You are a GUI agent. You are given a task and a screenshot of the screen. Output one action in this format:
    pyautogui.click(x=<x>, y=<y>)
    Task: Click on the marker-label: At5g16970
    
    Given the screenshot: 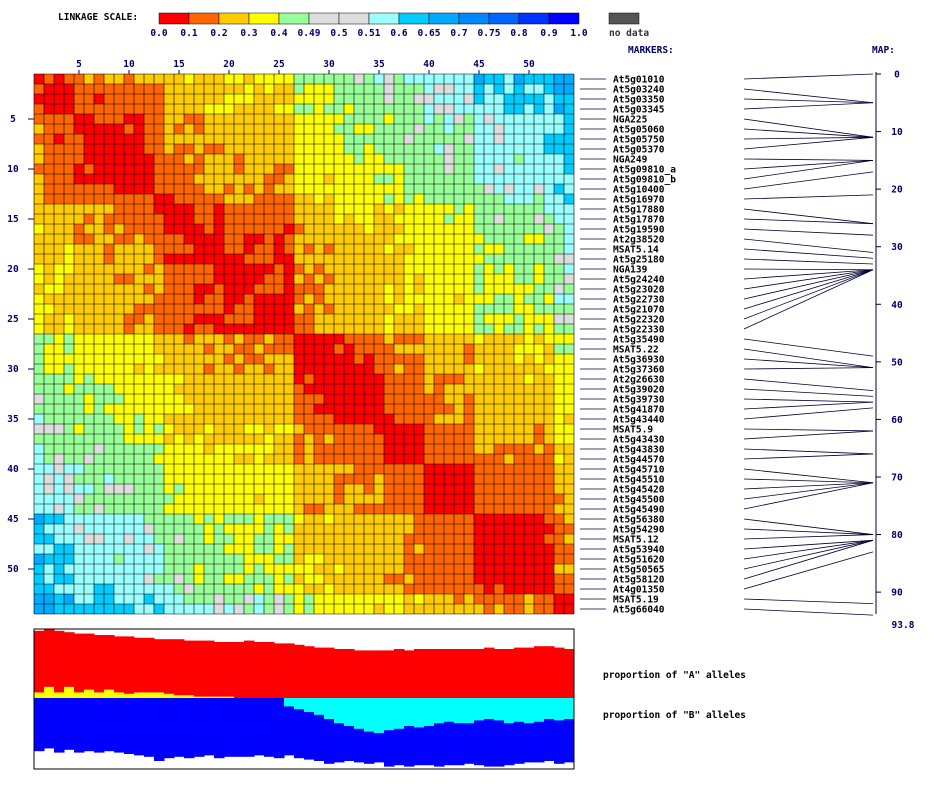 What is the action you would take?
    pyautogui.click(x=639, y=200)
    